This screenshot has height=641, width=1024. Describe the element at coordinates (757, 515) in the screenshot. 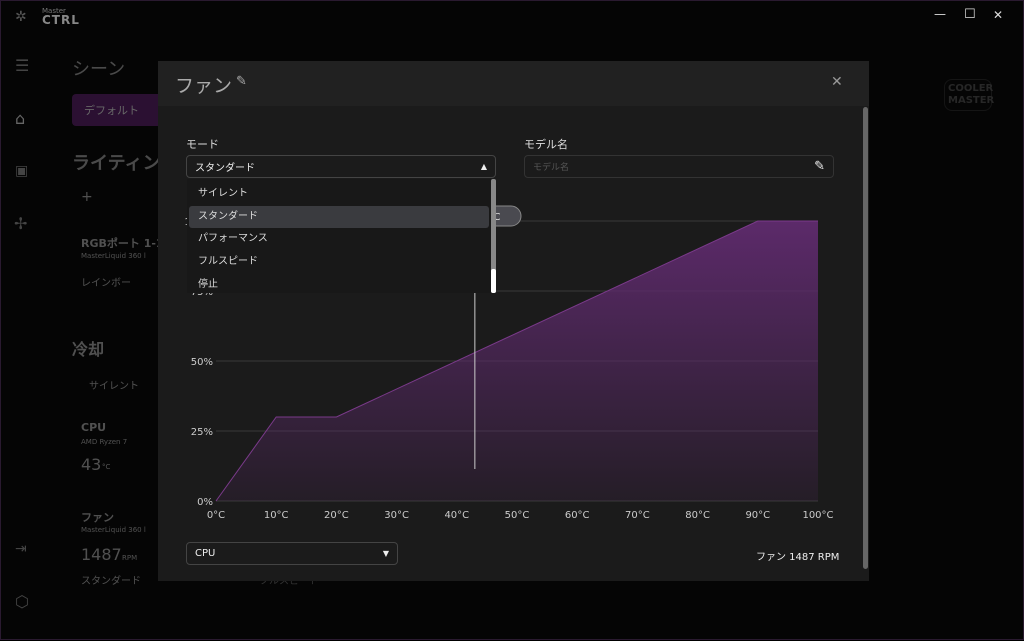

I see `x-tick-label: 90°C` at that location.